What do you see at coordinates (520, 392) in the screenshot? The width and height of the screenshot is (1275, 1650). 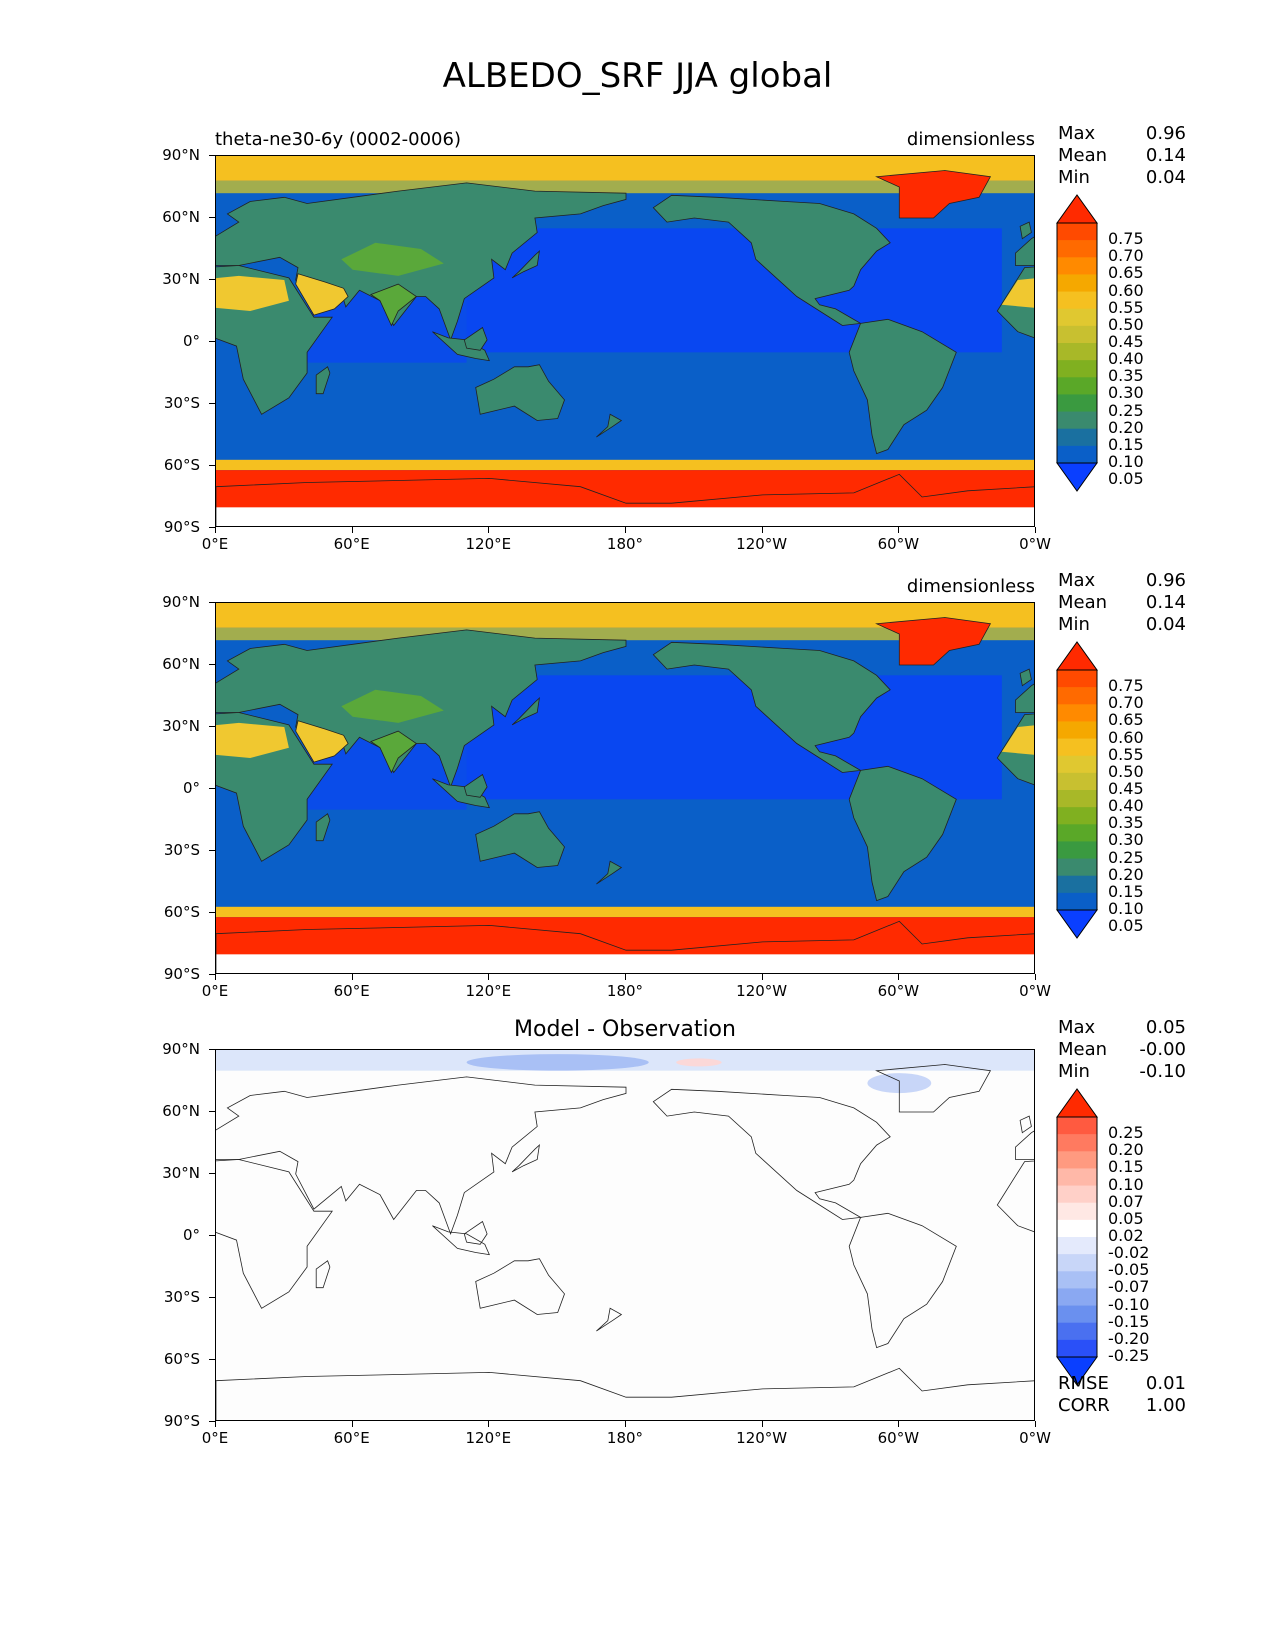 I see `land-australia` at bounding box center [520, 392].